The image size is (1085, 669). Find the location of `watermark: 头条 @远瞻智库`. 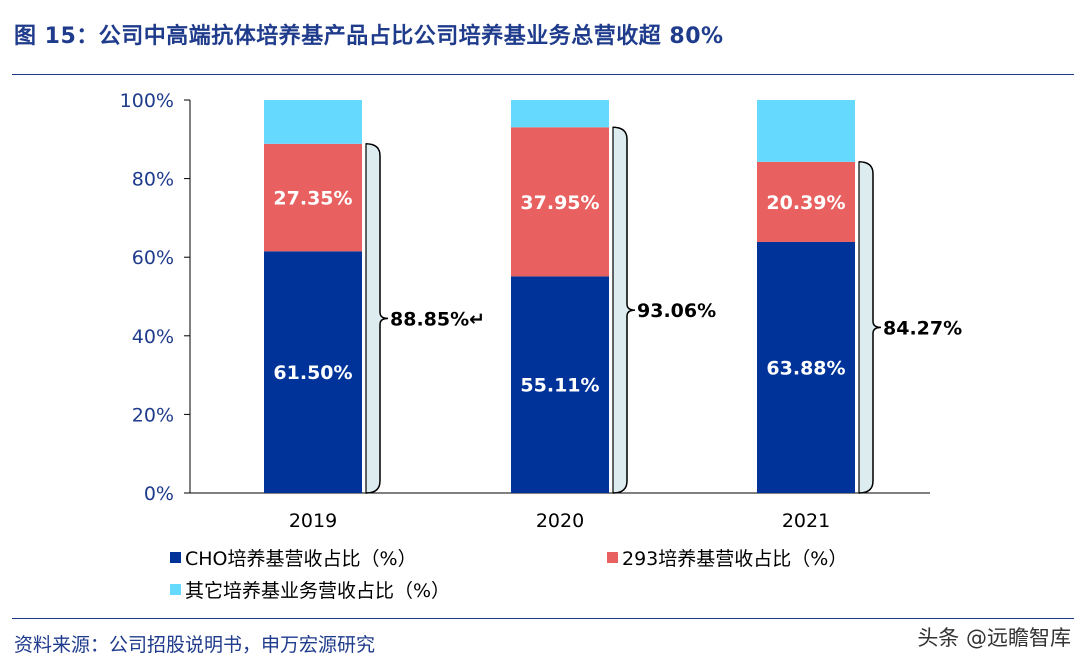

watermark: 头条 @远瞻智库 is located at coordinates (994, 638).